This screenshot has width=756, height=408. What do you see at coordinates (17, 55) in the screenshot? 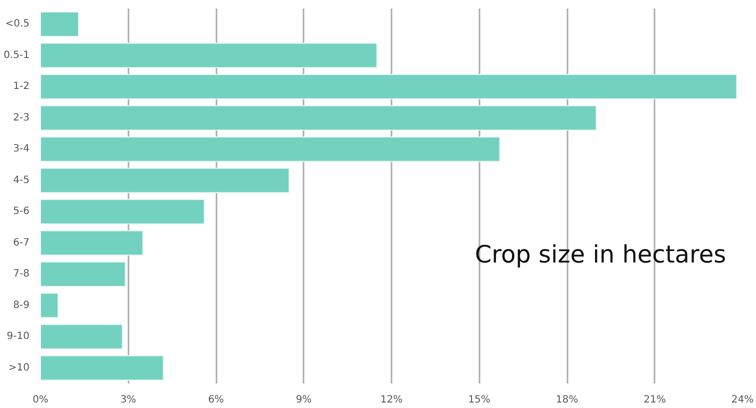
I see `y-tick-label: 0.5-1` at bounding box center [17, 55].